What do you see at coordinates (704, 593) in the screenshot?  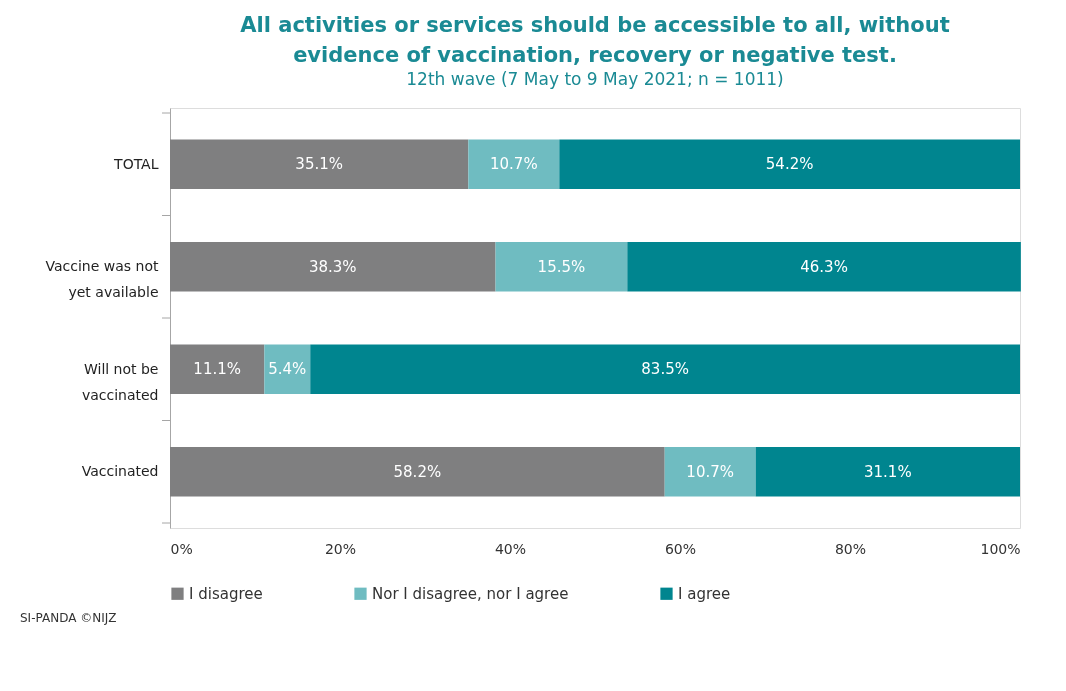 I see `legend-label: I agree` at bounding box center [704, 593].